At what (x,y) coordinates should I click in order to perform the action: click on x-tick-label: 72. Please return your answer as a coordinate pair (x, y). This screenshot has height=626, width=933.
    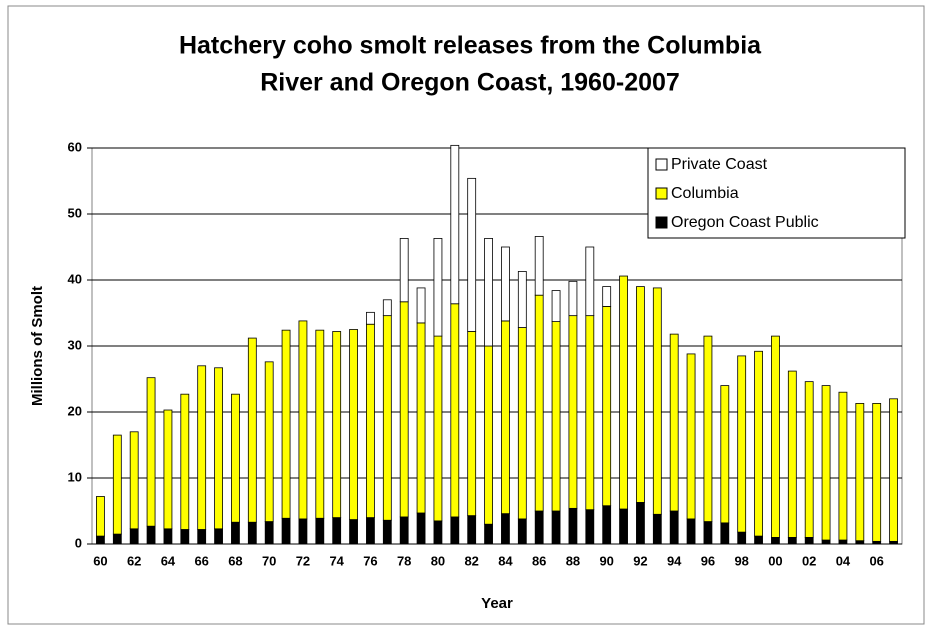
    Looking at the image, I should click on (303, 560).